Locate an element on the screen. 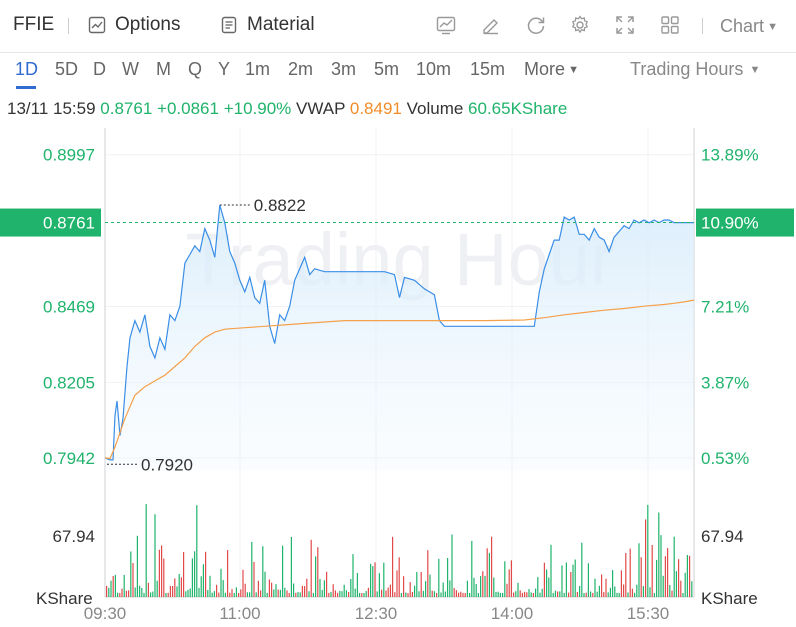  options-button: Options is located at coordinates (133, 25).